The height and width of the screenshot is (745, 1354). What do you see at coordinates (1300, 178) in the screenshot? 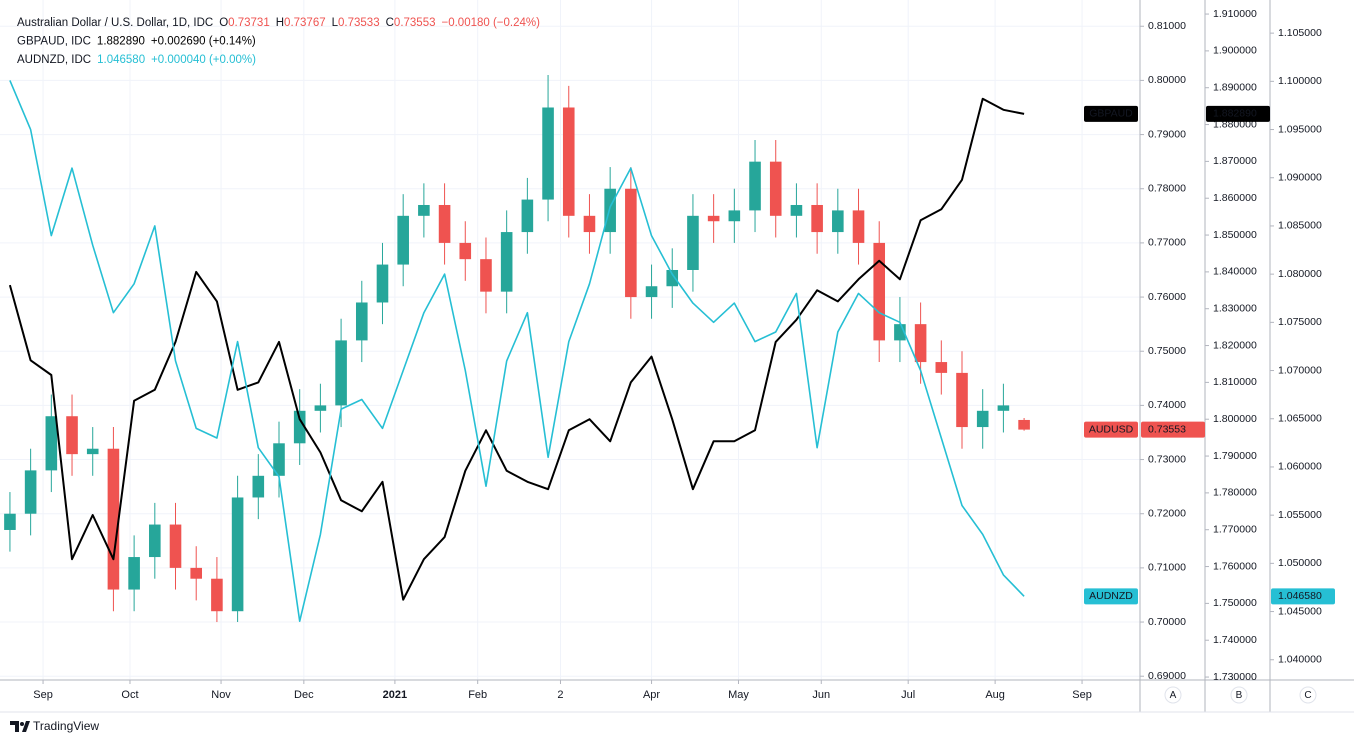
I see `y-tick-label: 1.090000` at bounding box center [1300, 178].